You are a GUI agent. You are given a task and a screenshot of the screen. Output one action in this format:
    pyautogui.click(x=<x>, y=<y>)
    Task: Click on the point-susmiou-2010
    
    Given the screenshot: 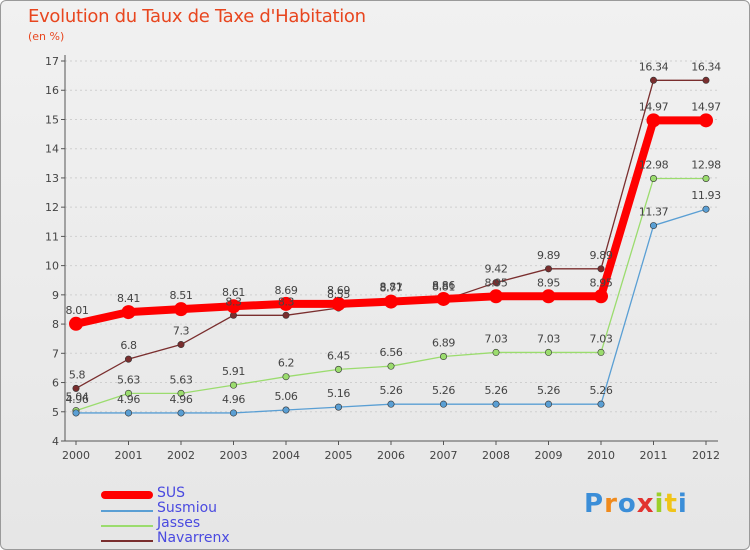 What is the action you would take?
    pyautogui.click(x=601, y=404)
    